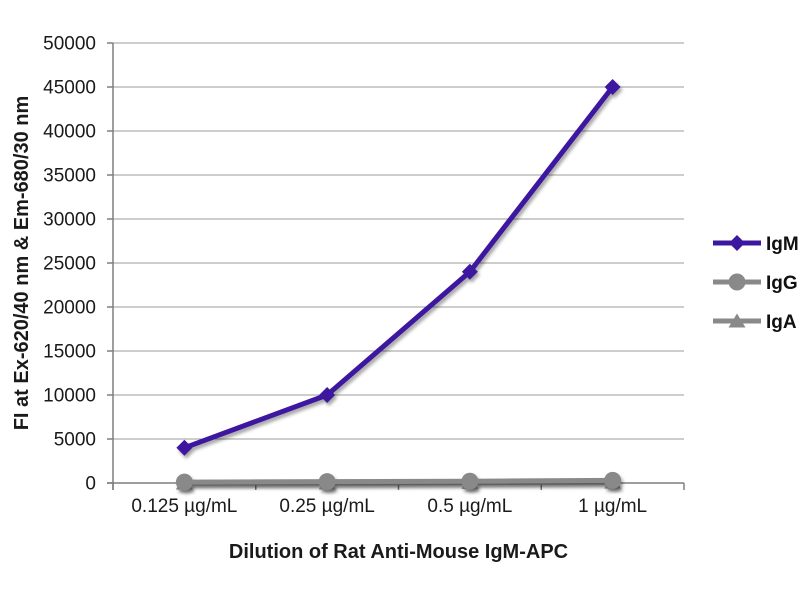 The height and width of the screenshot is (600, 800). I want to click on x-axis-title: Dilution of Rat Anti-Mouse IgM-APC, so click(398, 552).